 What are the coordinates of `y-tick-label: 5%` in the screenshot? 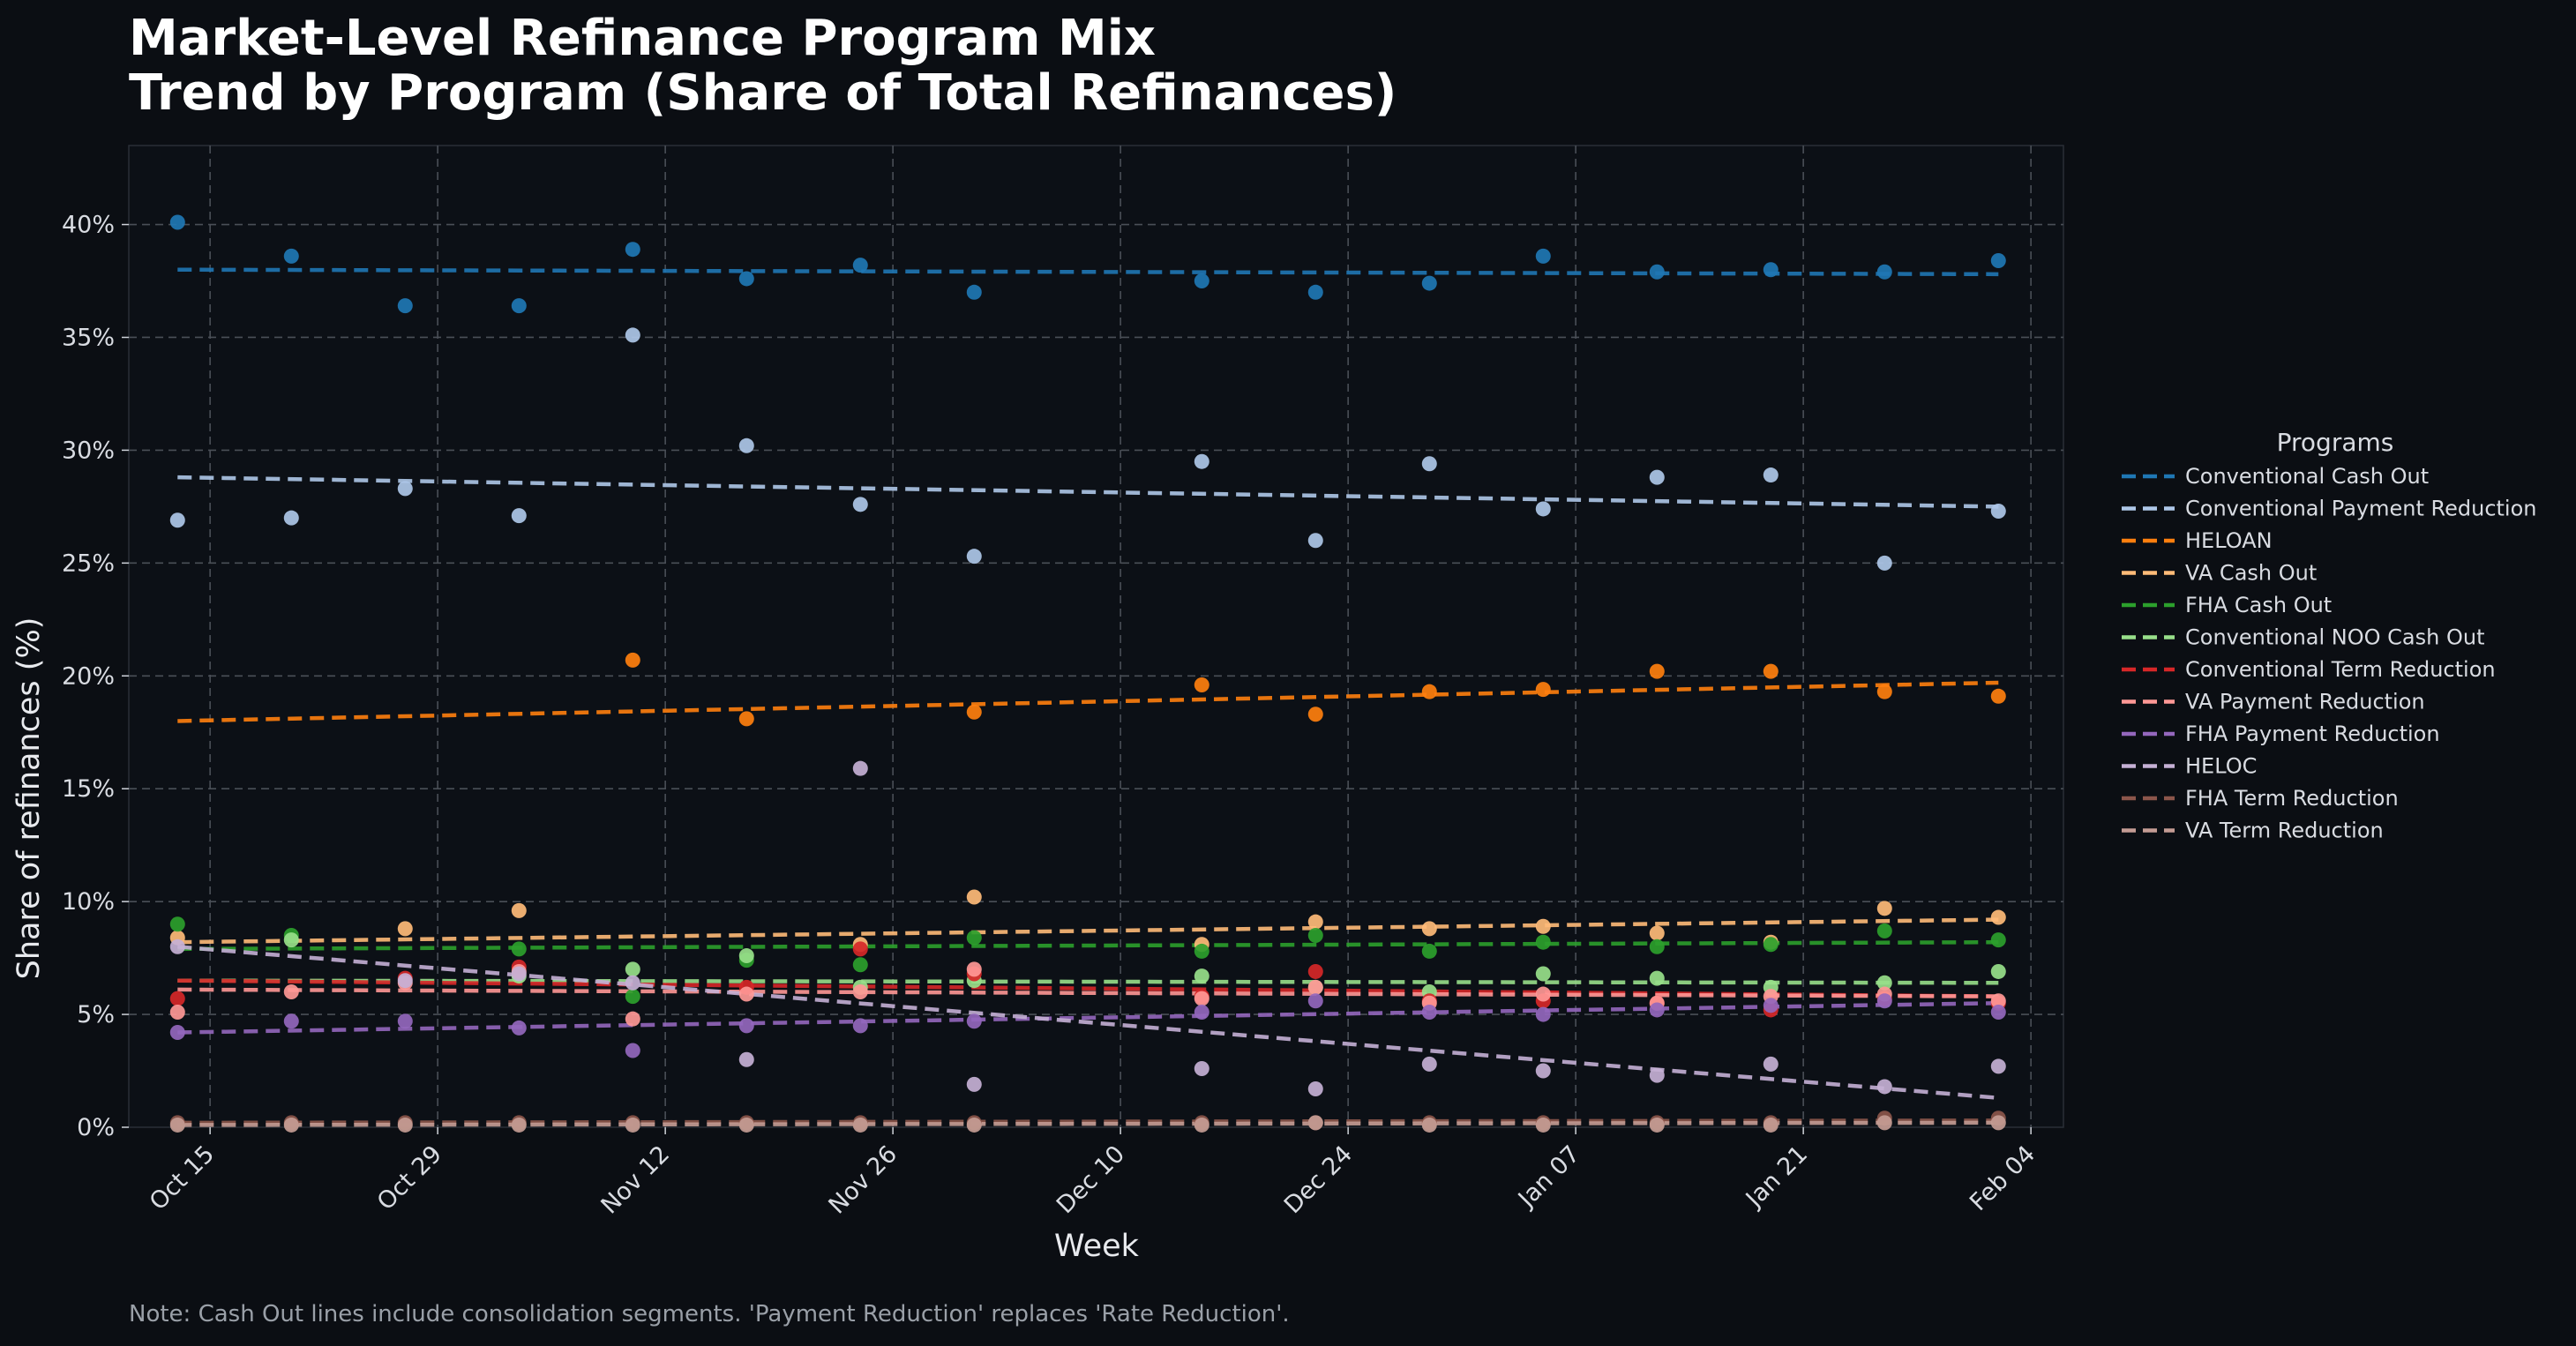 It's located at (96, 1014).